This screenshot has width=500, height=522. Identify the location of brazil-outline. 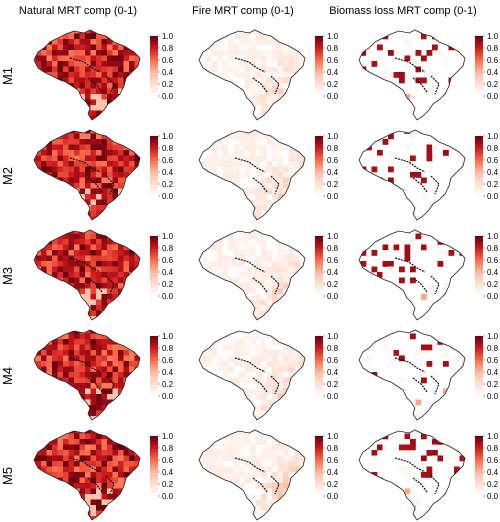
(412, 75).